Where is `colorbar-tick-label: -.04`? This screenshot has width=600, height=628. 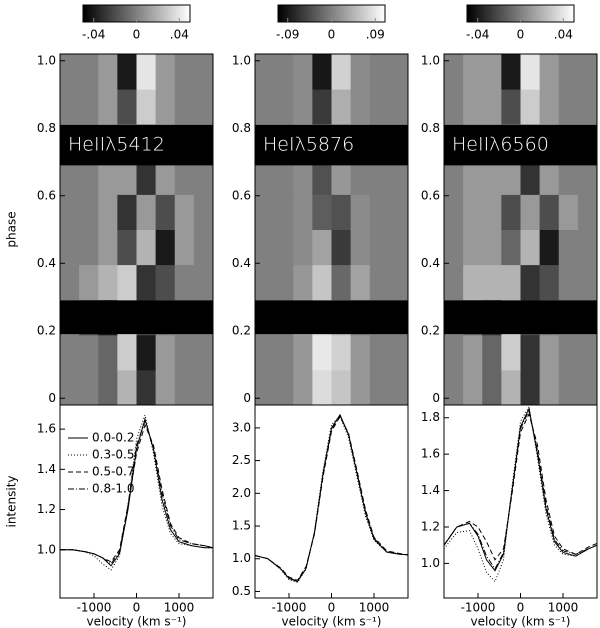 colorbar-tick-label: -.04 is located at coordinates (93, 35).